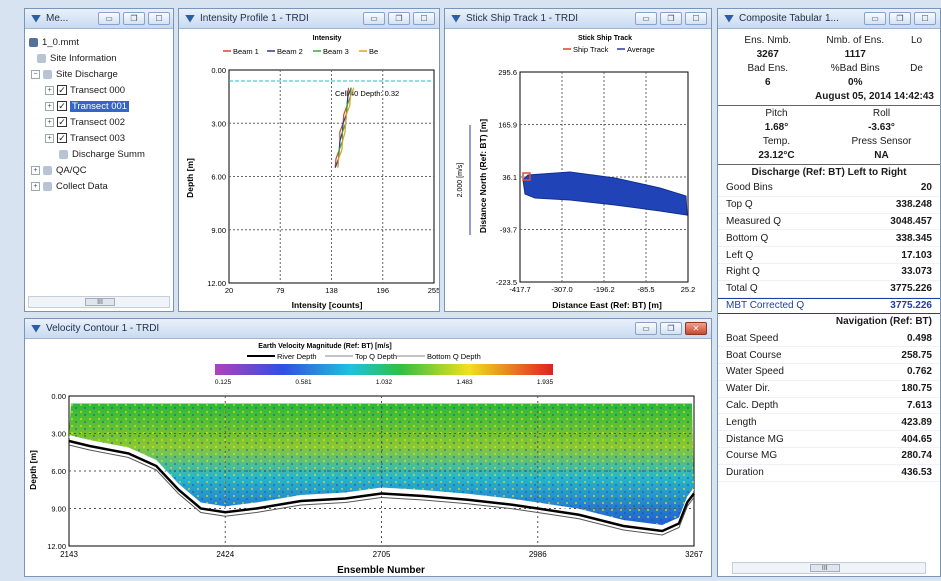  What do you see at coordinates (829, 272) in the screenshot?
I see `discharge-row: Right Q 33.073` at bounding box center [829, 272].